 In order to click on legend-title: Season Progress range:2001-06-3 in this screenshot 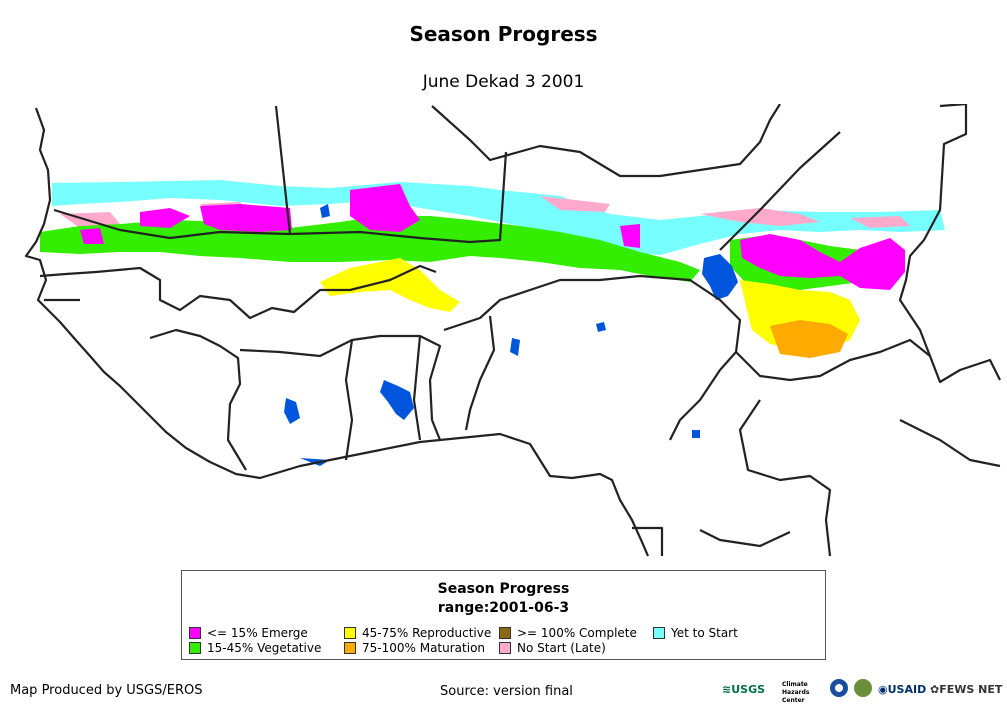, I will do `click(503, 599)`.